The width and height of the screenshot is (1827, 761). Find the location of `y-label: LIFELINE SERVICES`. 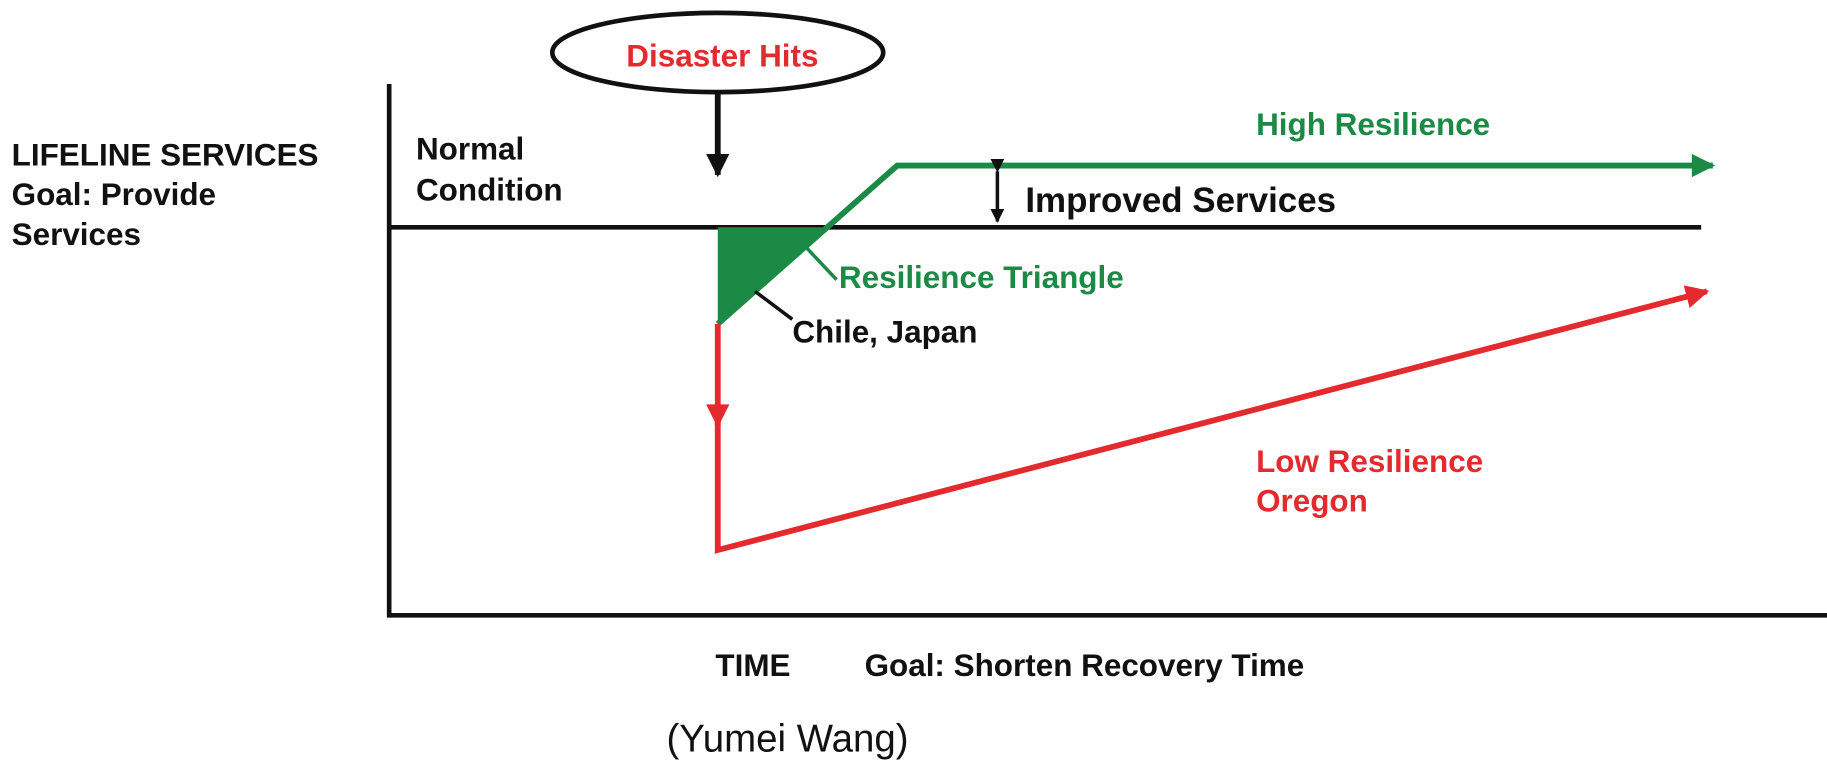

y-label: LIFELINE SERVICES is located at coordinates (165, 155).